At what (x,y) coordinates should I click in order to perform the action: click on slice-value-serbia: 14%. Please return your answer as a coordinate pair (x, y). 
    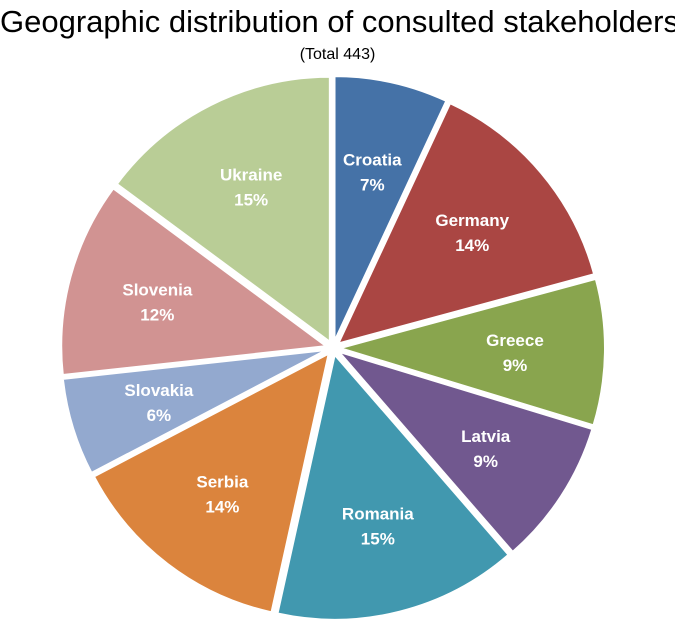
    Looking at the image, I should click on (222, 507).